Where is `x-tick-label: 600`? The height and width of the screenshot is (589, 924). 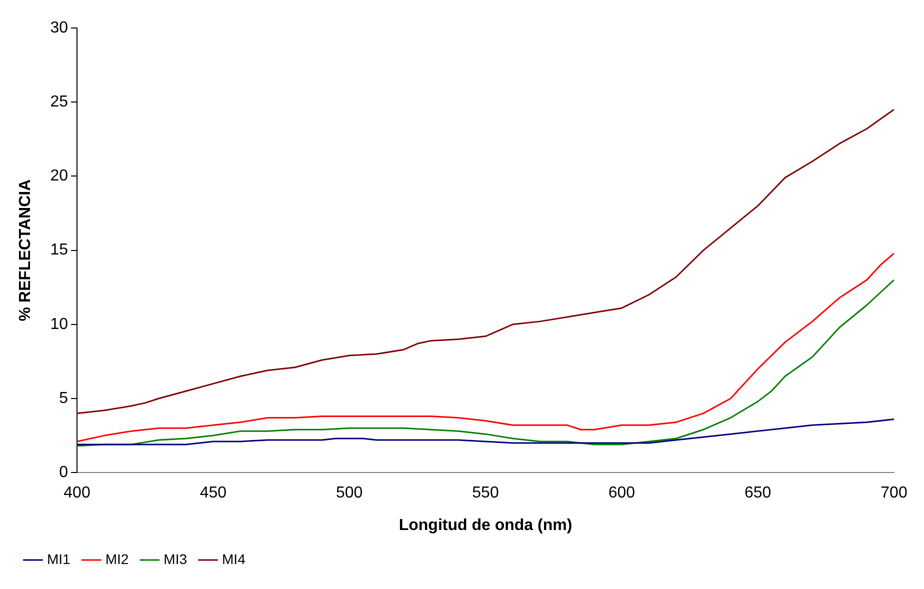
x-tick-label: 600 is located at coordinates (622, 493).